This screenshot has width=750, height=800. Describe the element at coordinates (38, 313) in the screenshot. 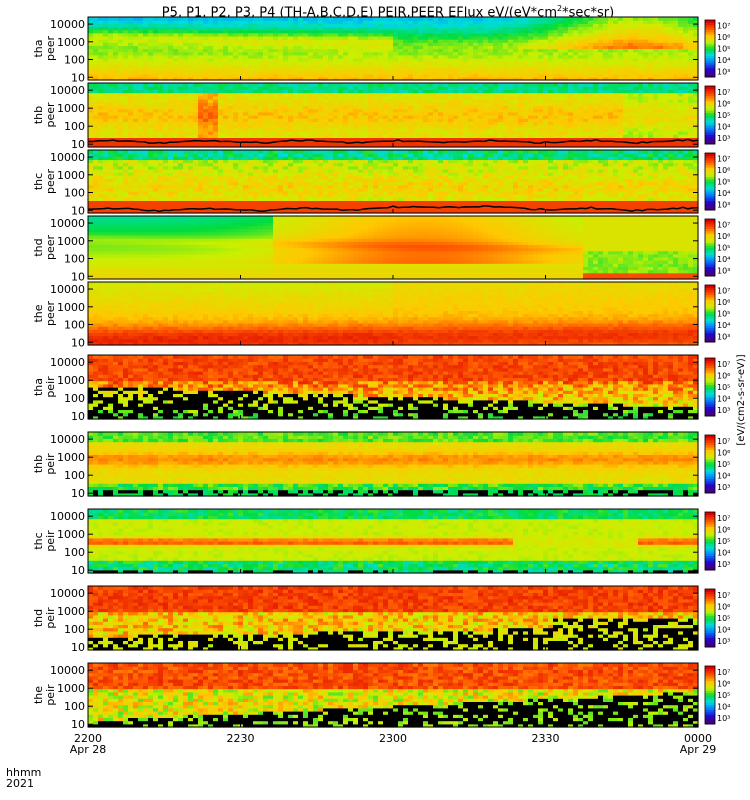

I see `panel-y-label-probe: the` at that location.